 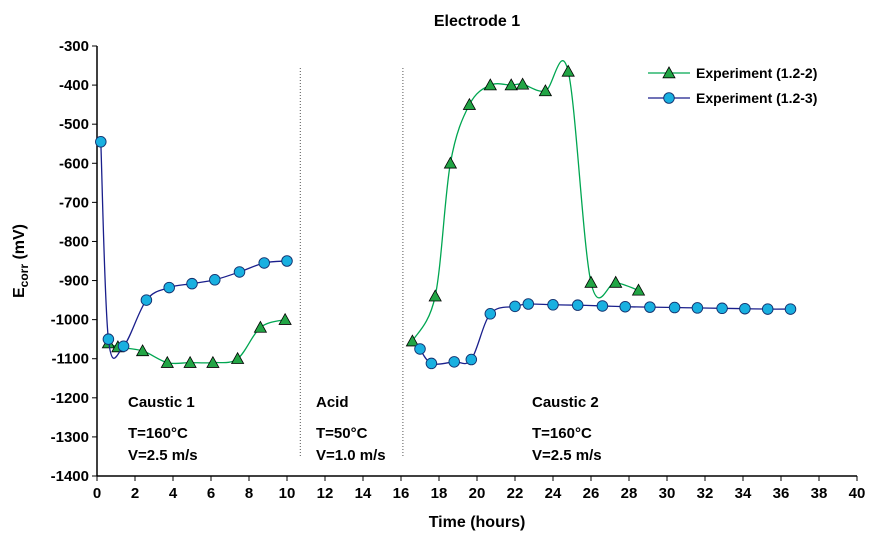 I want to click on phase-annotation-line: V=1.0 m/s, so click(x=351, y=455).